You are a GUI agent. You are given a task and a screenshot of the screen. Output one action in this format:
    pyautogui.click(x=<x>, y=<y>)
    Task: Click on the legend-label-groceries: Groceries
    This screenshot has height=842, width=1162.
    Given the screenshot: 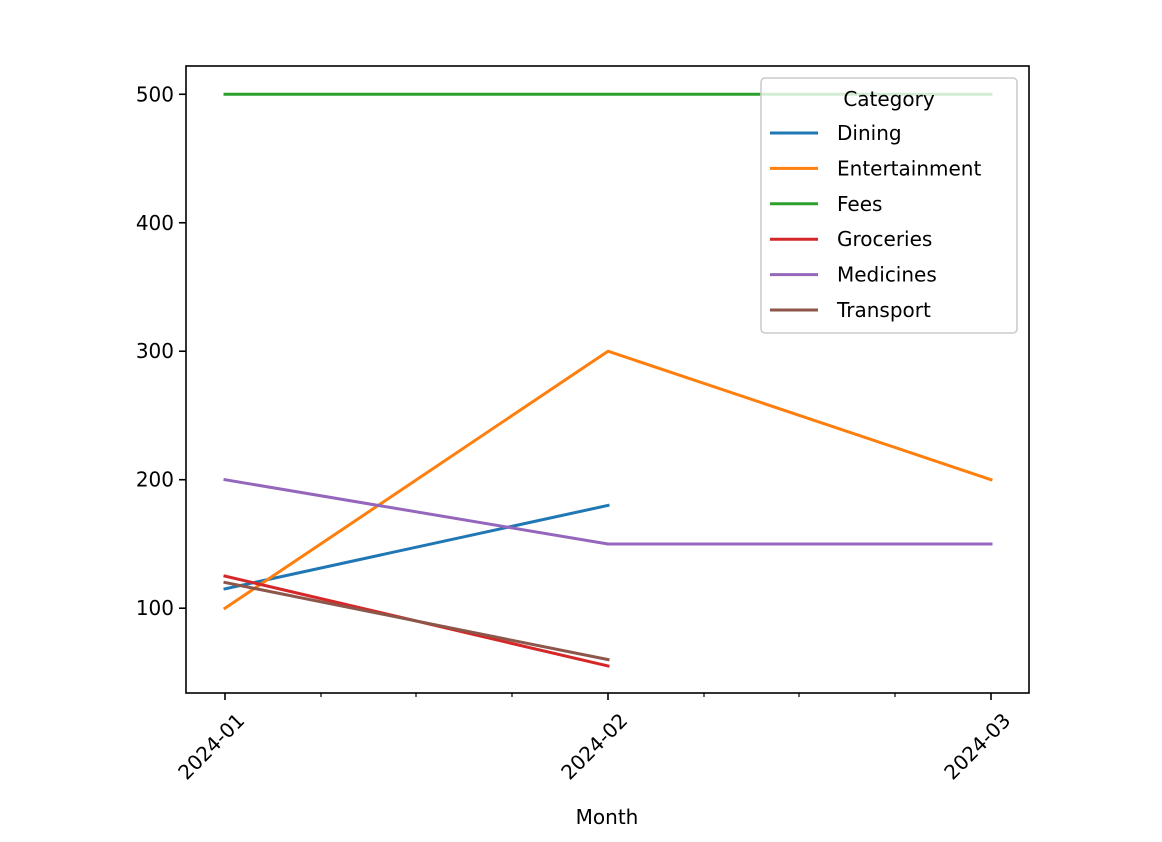 What is the action you would take?
    pyautogui.click(x=884, y=239)
    